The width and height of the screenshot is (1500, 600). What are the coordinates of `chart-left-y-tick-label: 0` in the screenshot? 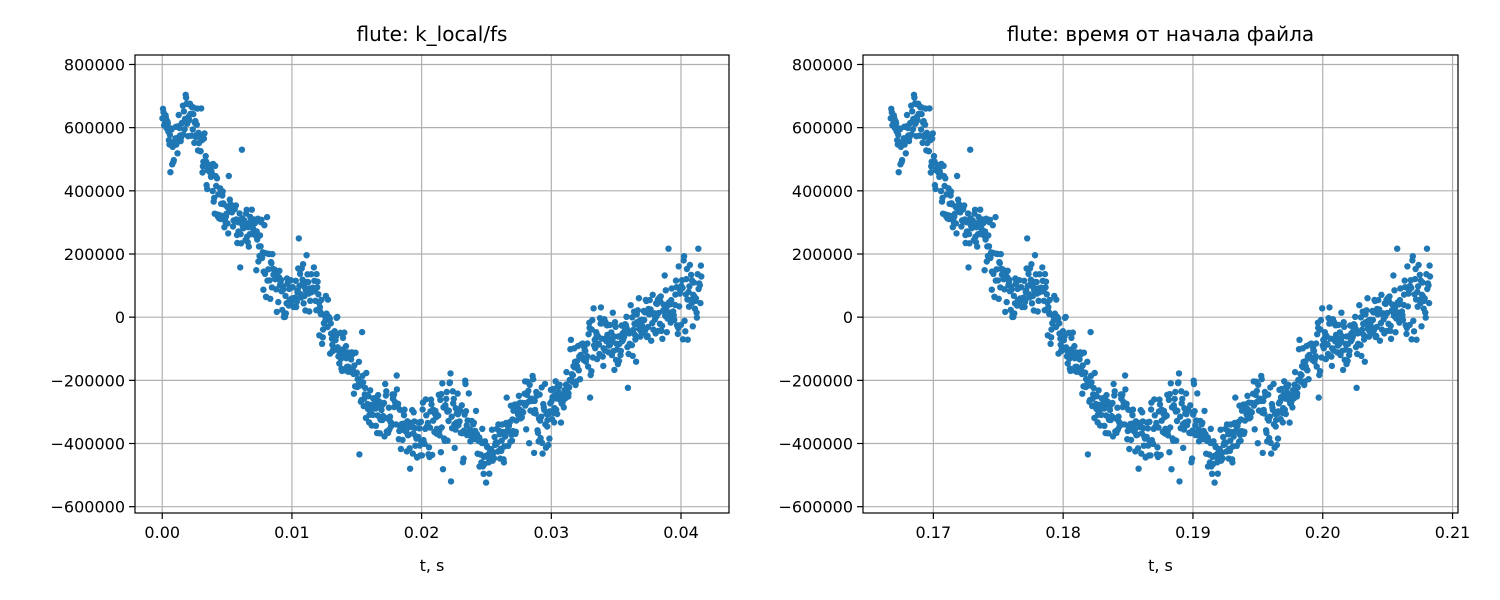 It's located at (120, 317).